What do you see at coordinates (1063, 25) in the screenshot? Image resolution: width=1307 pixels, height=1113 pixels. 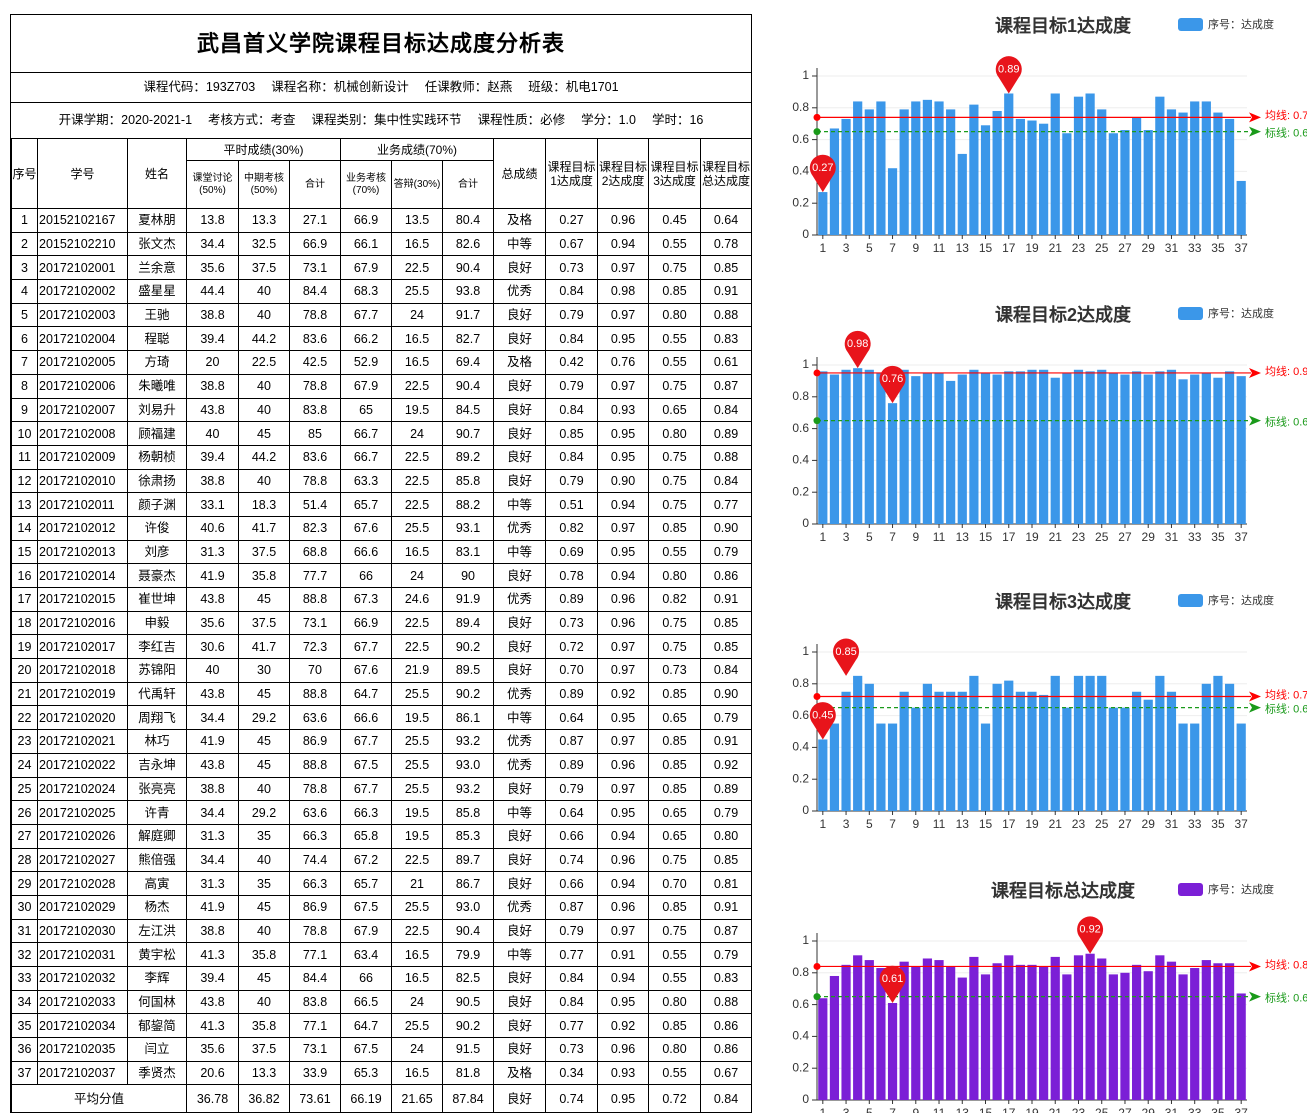 I see `chart-title: 课程目标1达成度` at bounding box center [1063, 25].